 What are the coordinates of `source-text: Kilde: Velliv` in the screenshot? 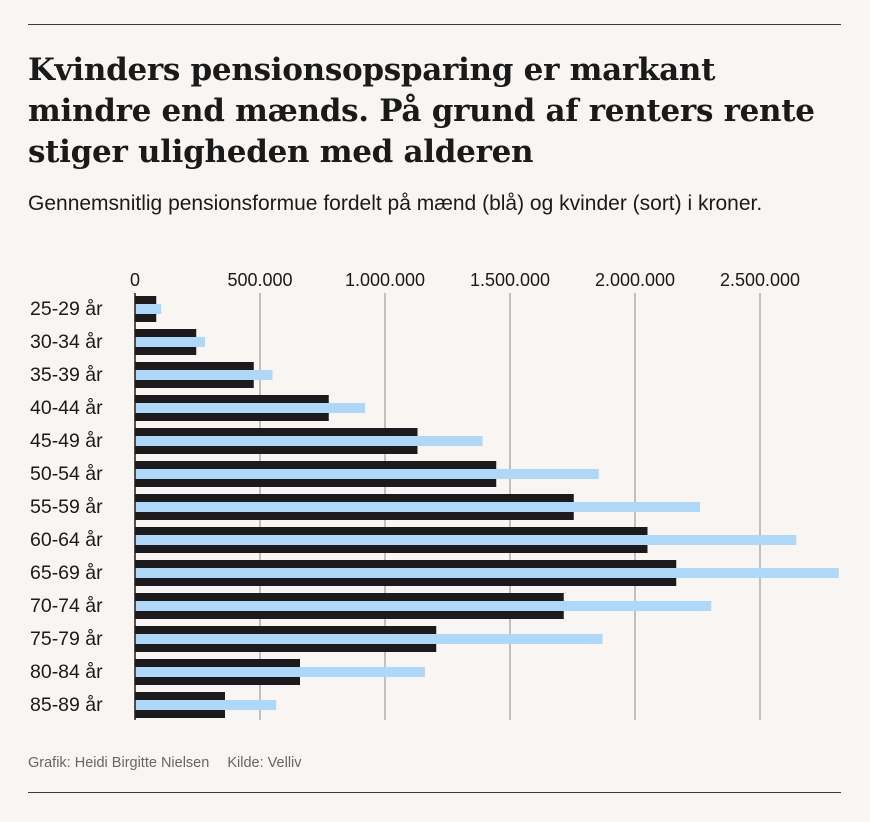 It's located at (264, 763).